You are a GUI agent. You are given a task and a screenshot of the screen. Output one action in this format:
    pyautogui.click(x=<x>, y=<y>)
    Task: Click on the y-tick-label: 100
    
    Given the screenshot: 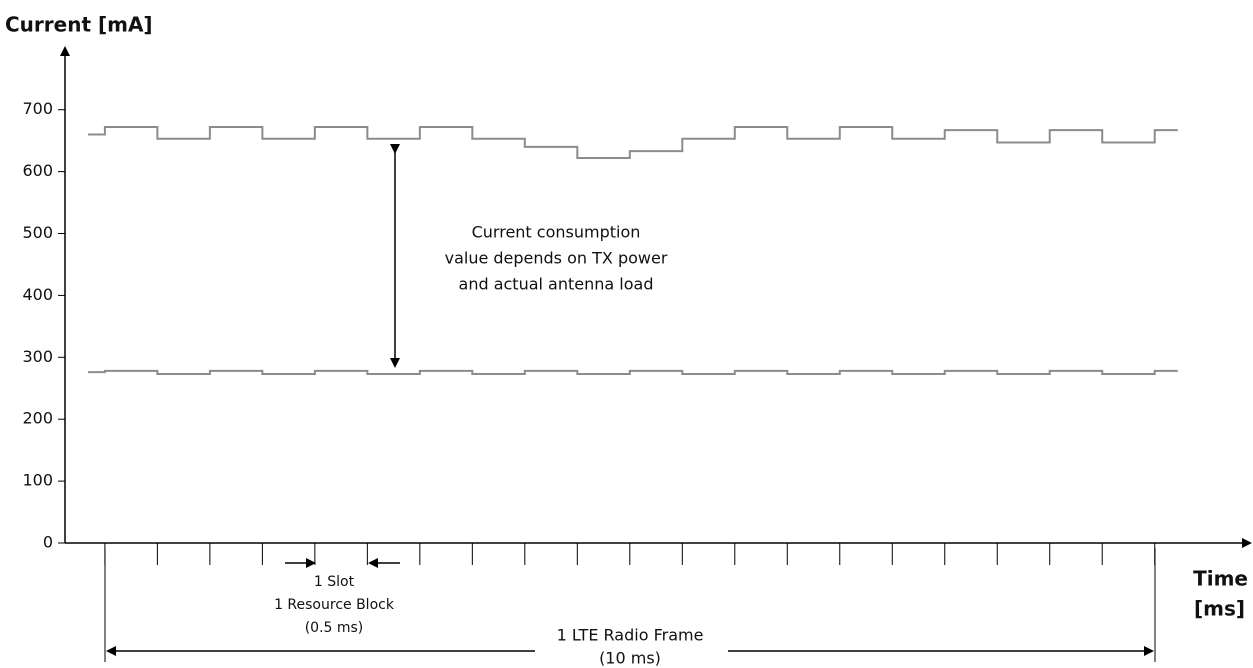 What is the action you would take?
    pyautogui.click(x=37, y=480)
    